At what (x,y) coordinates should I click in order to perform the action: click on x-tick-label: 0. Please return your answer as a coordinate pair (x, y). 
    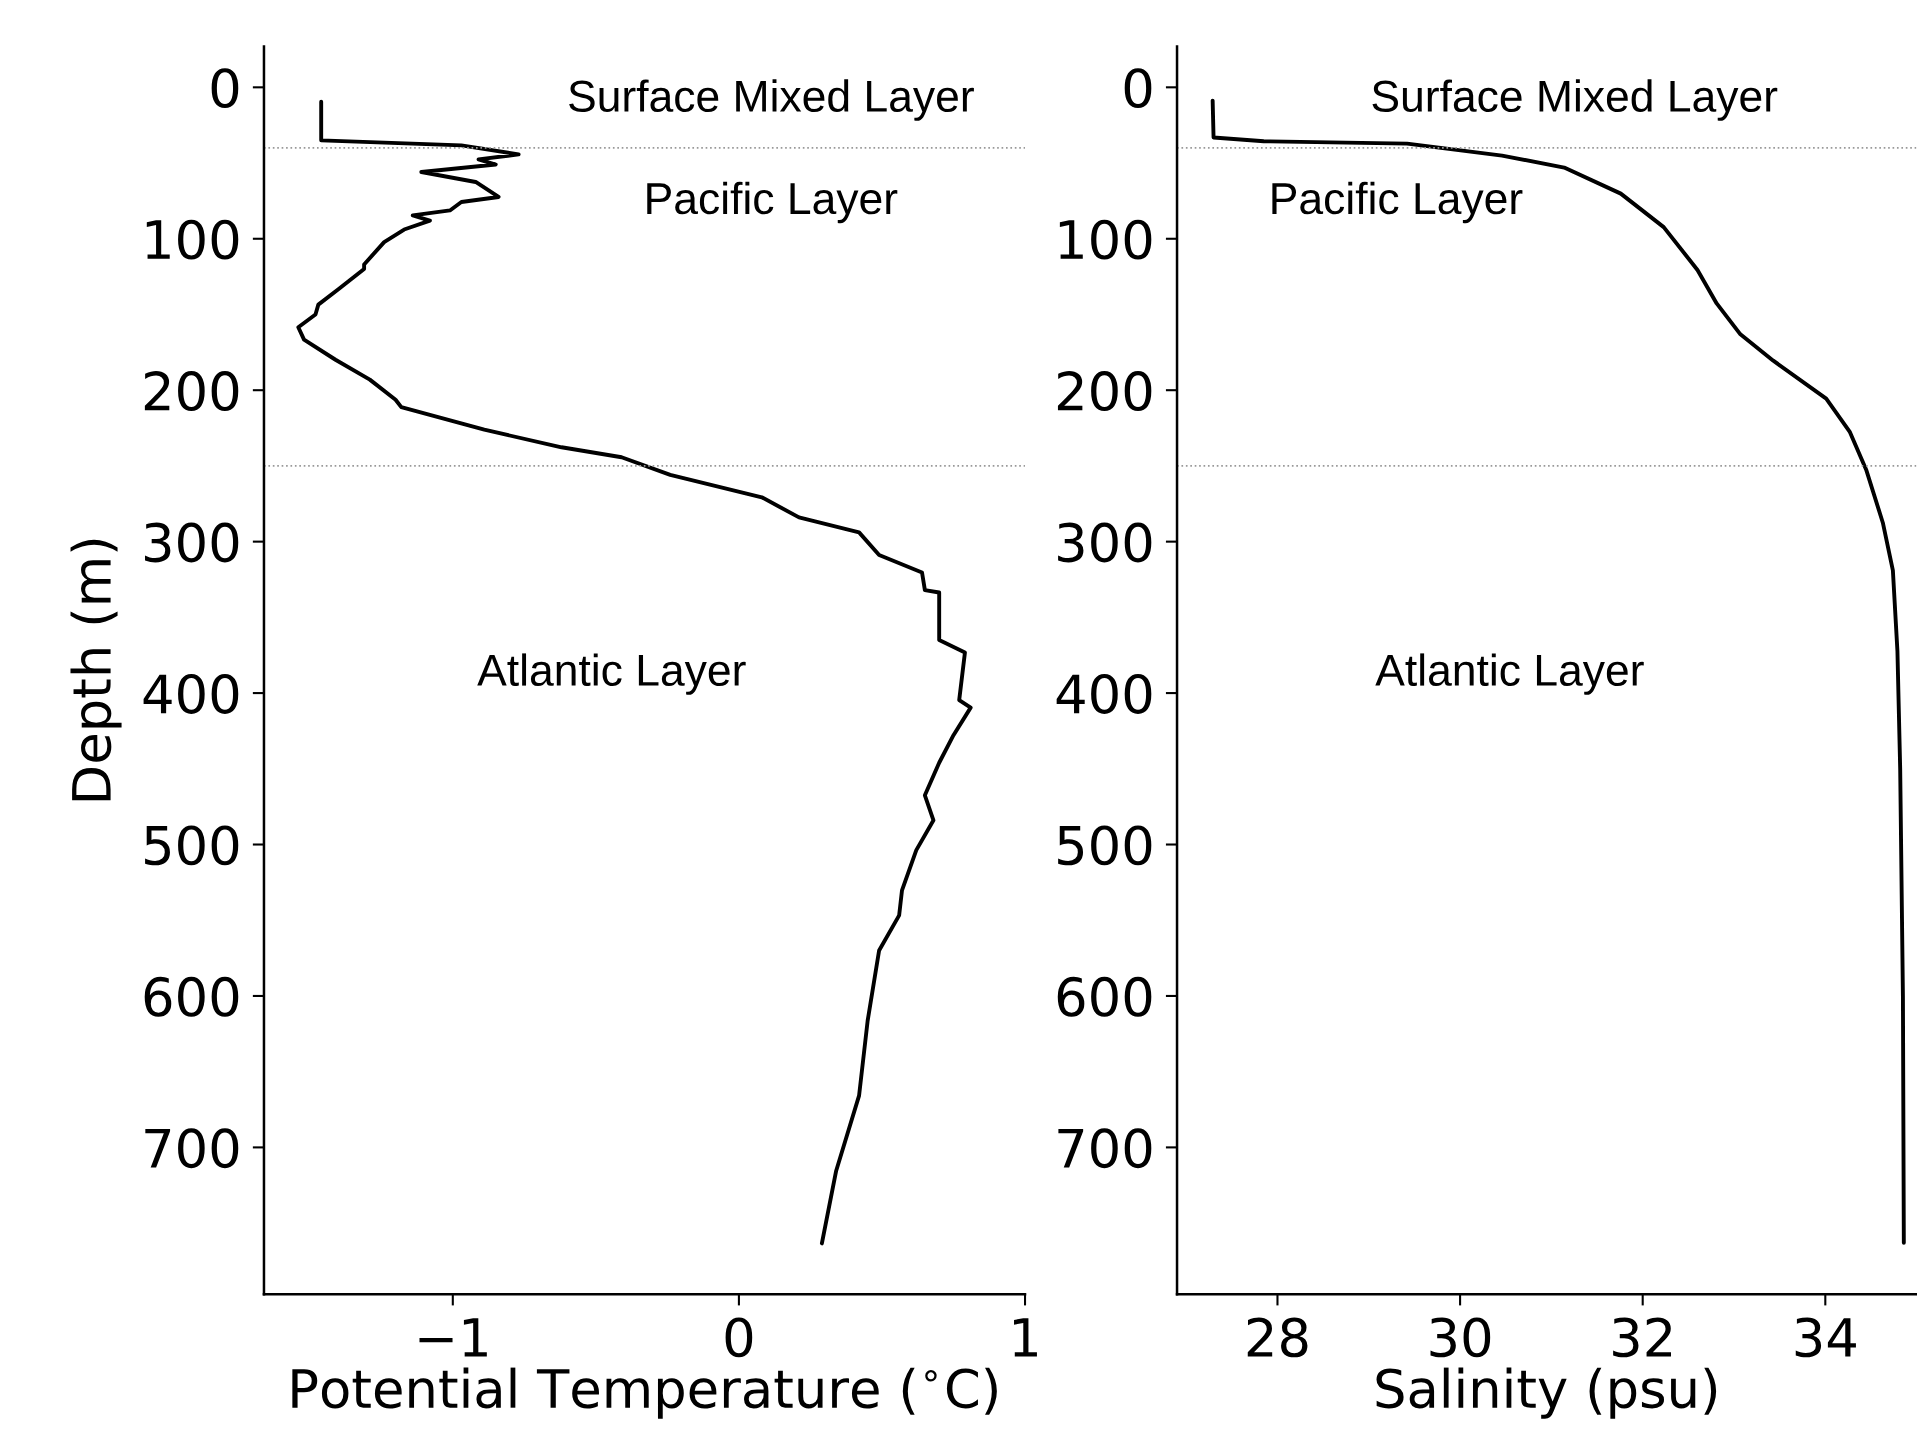
    Looking at the image, I should click on (739, 1337).